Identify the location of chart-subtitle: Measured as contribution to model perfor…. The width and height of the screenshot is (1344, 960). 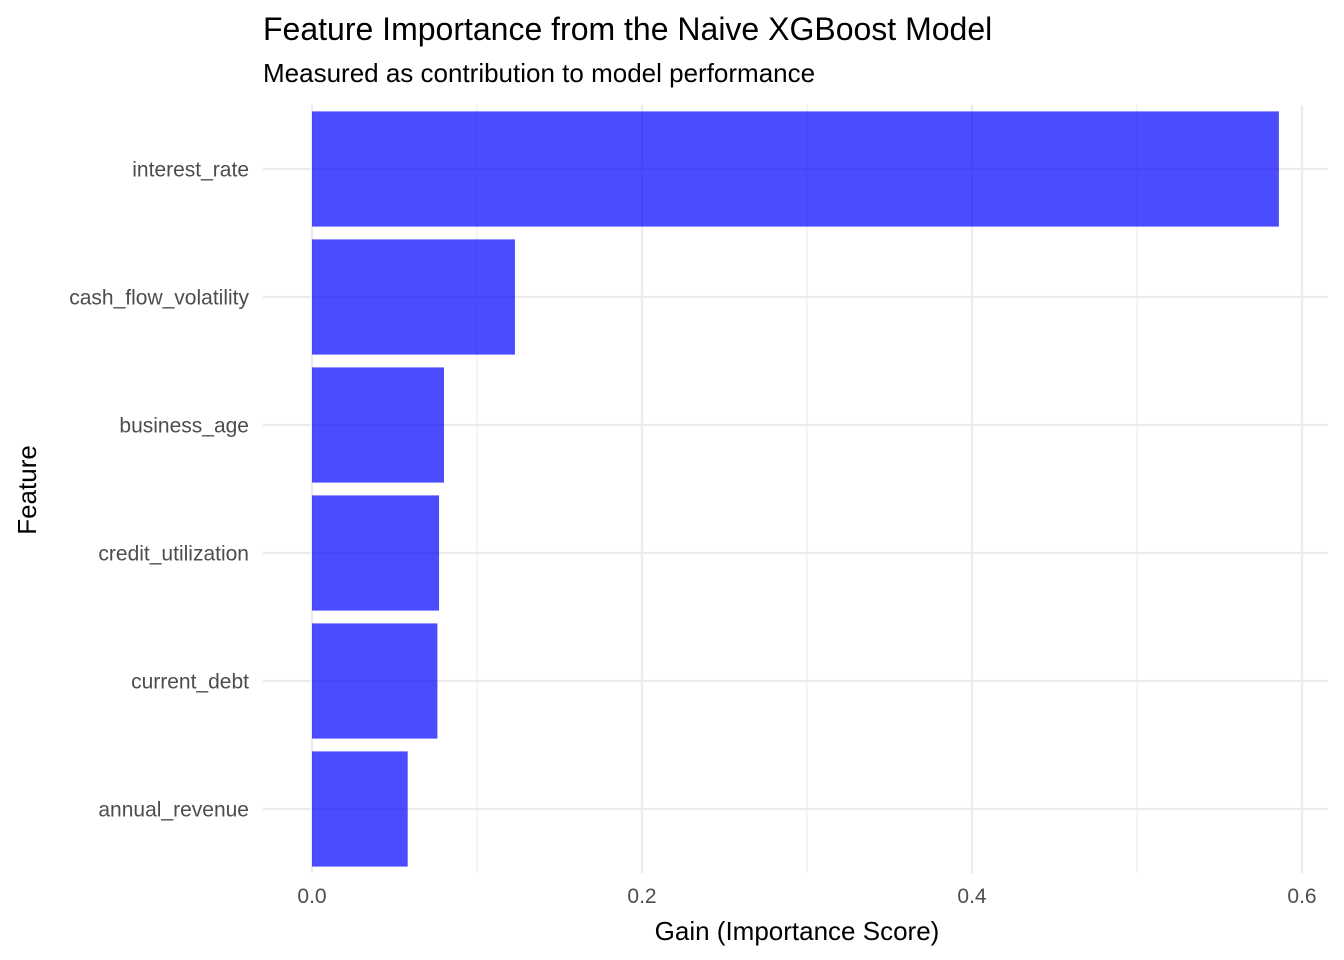
(539, 73).